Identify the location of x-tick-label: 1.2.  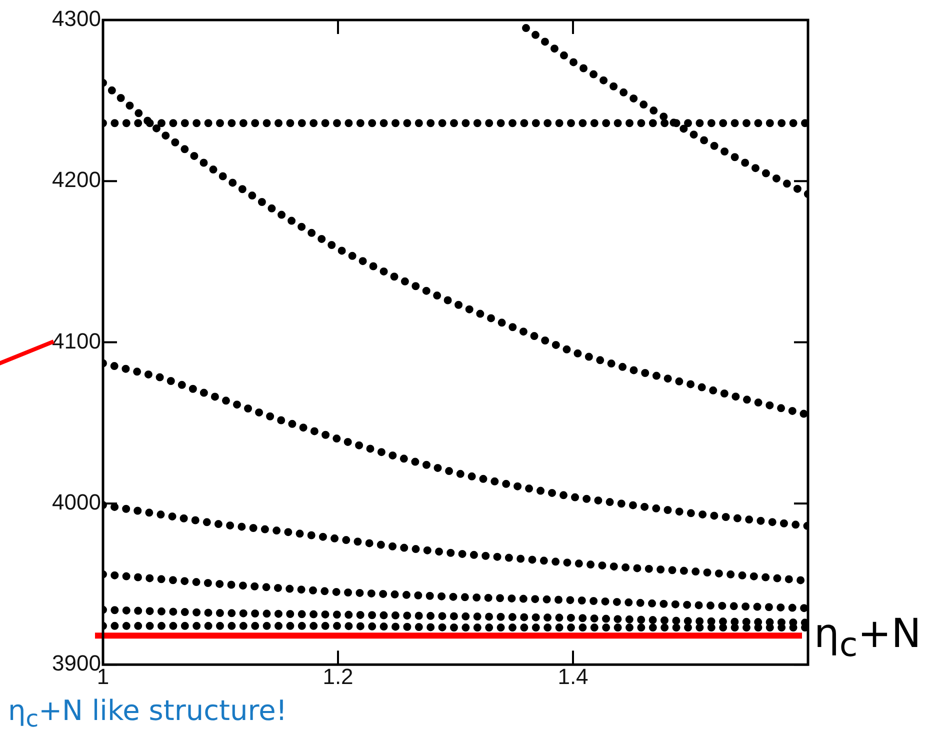
(338, 676).